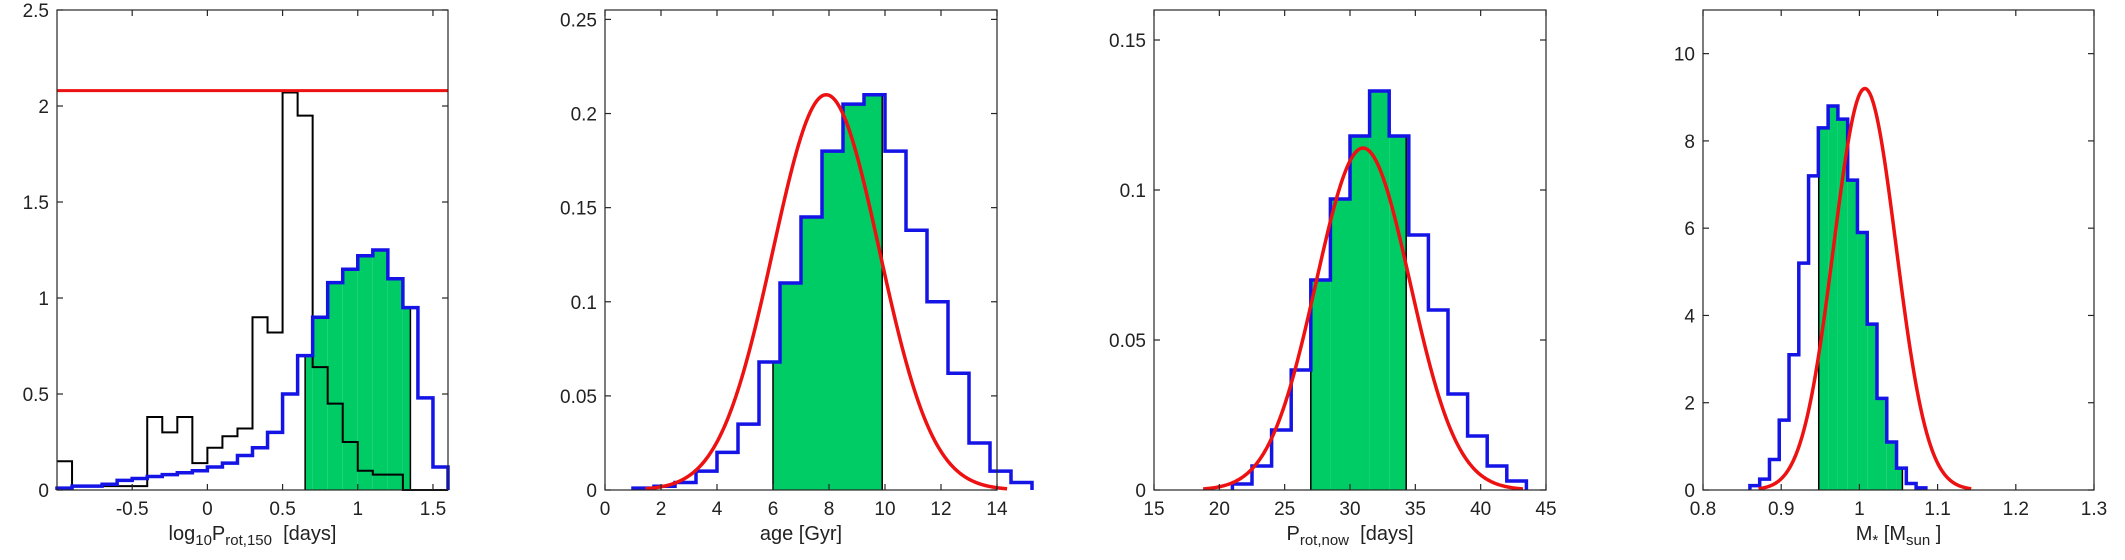 The image size is (2125, 560). Describe the element at coordinates (248, 540) in the screenshot. I see `x-axis-label-part: rot,150` at that location.